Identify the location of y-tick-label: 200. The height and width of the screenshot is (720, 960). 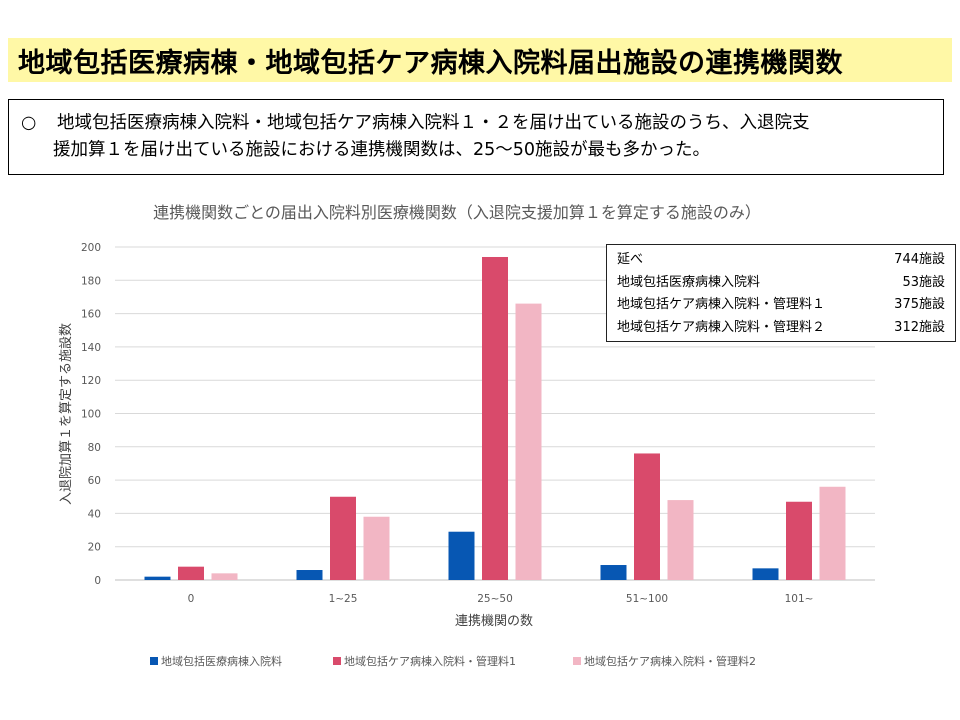
(91, 248).